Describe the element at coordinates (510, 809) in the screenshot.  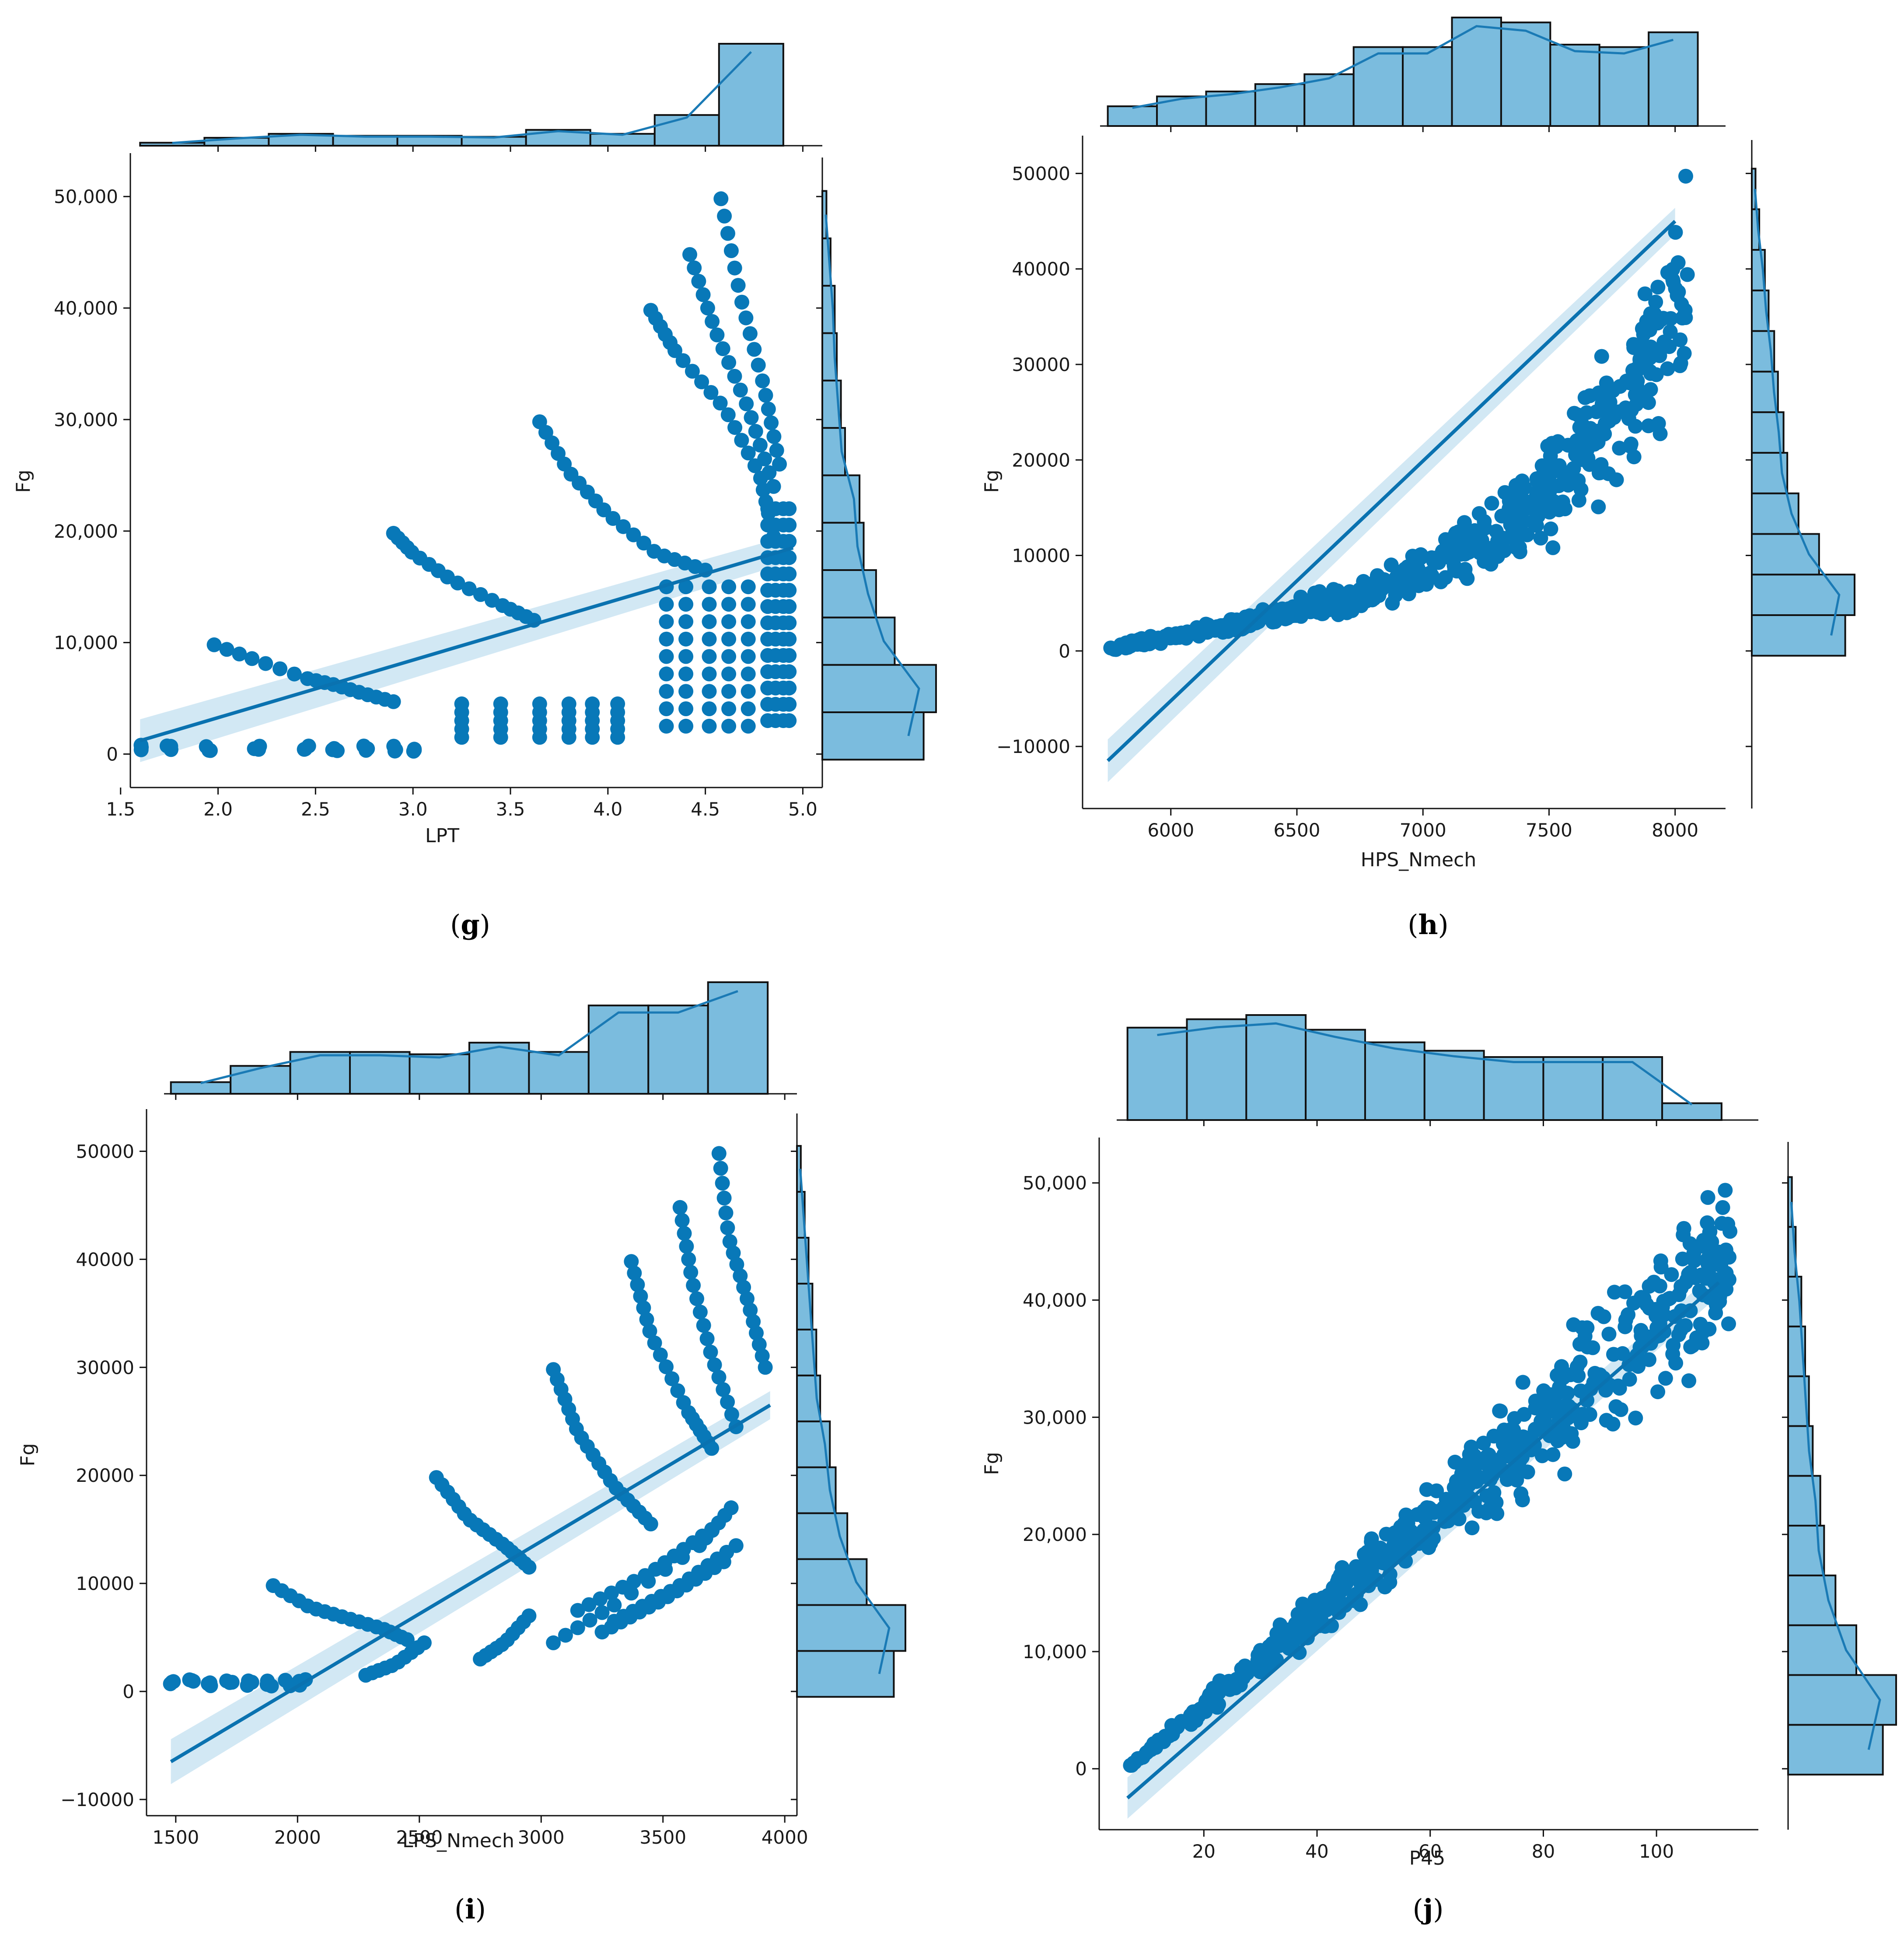
I see `panel-g-x-tick-label: 3.5` at that location.